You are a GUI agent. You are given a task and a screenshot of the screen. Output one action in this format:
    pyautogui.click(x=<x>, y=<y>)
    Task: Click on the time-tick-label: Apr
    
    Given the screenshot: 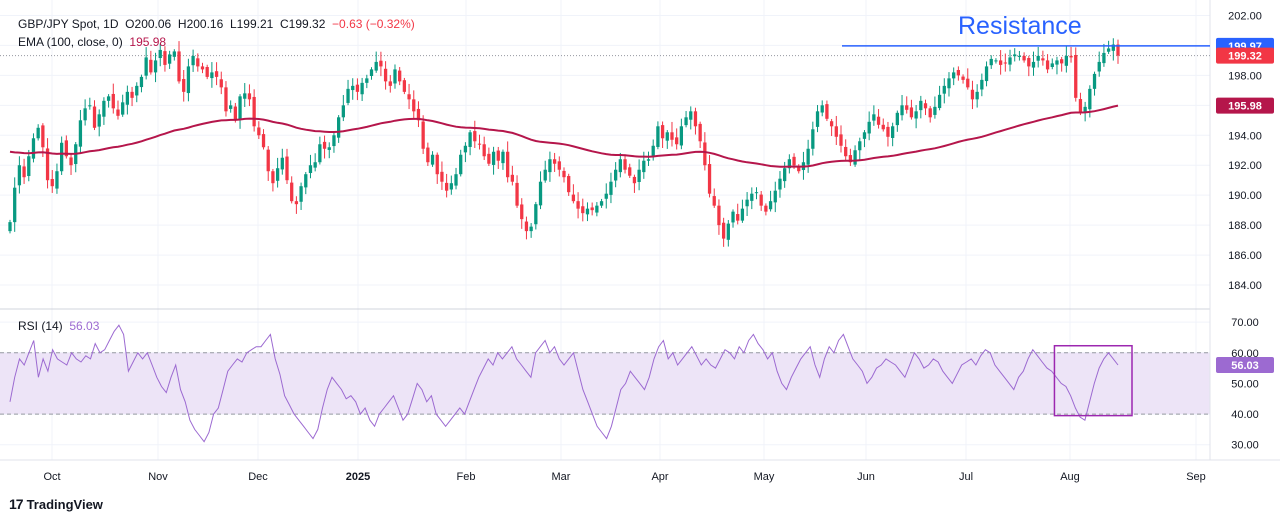 What is the action you would take?
    pyautogui.click(x=659, y=477)
    